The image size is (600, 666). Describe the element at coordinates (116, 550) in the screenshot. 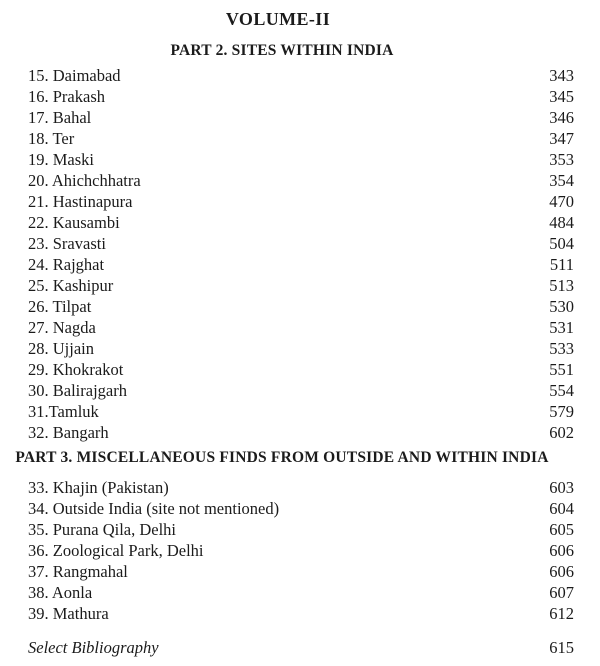

I see `entry-title: 36. Zoological Park, Delhi` at that location.